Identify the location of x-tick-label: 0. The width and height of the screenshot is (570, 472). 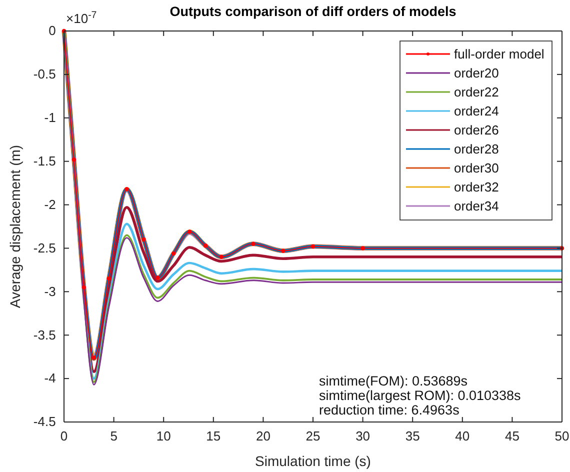
(64, 436).